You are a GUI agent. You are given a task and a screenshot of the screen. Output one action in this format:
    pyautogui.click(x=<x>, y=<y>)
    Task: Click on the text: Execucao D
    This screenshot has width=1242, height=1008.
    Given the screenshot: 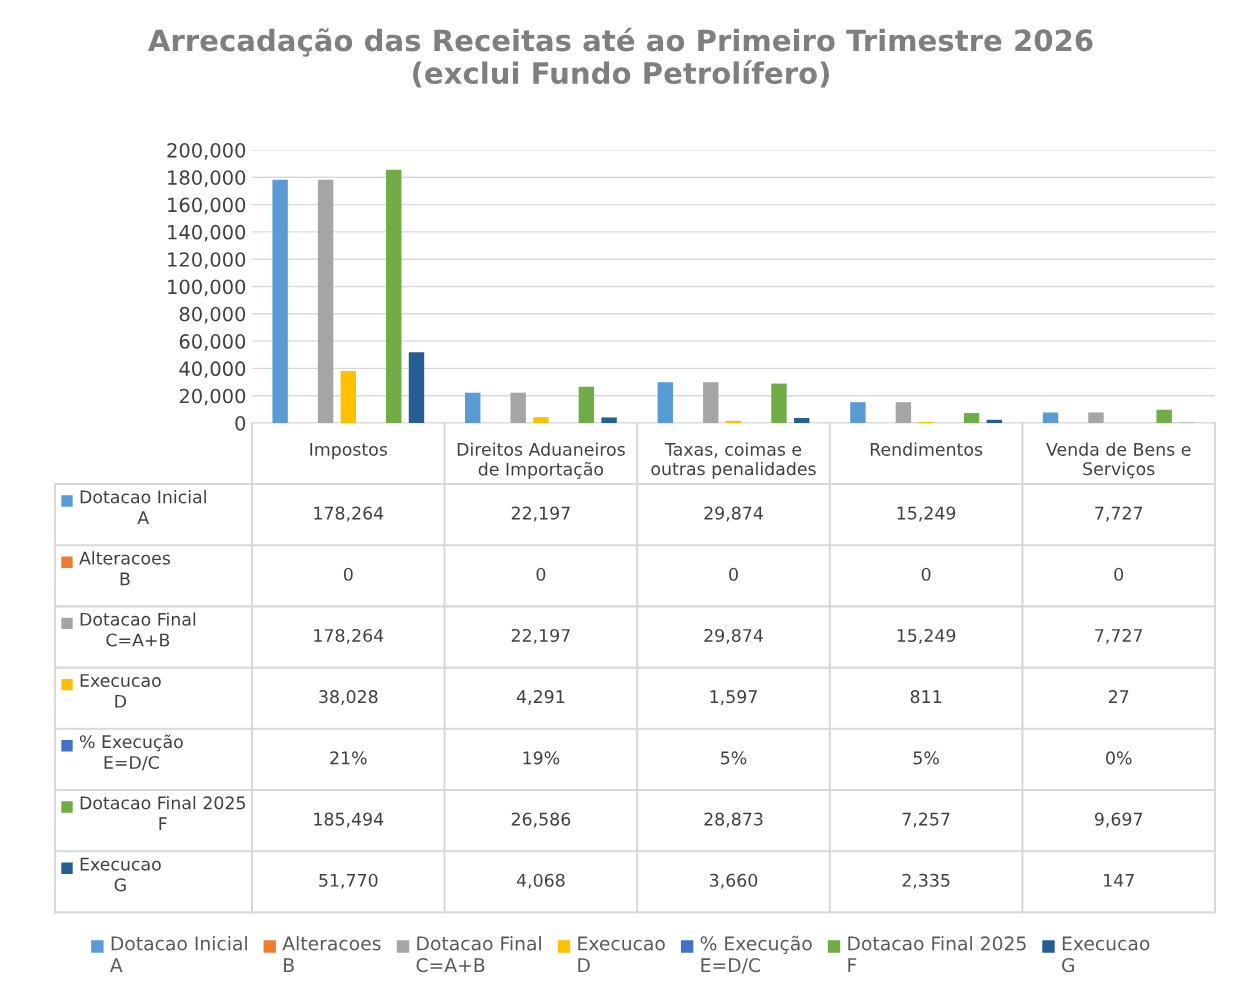 What is the action you would take?
    pyautogui.click(x=621, y=954)
    